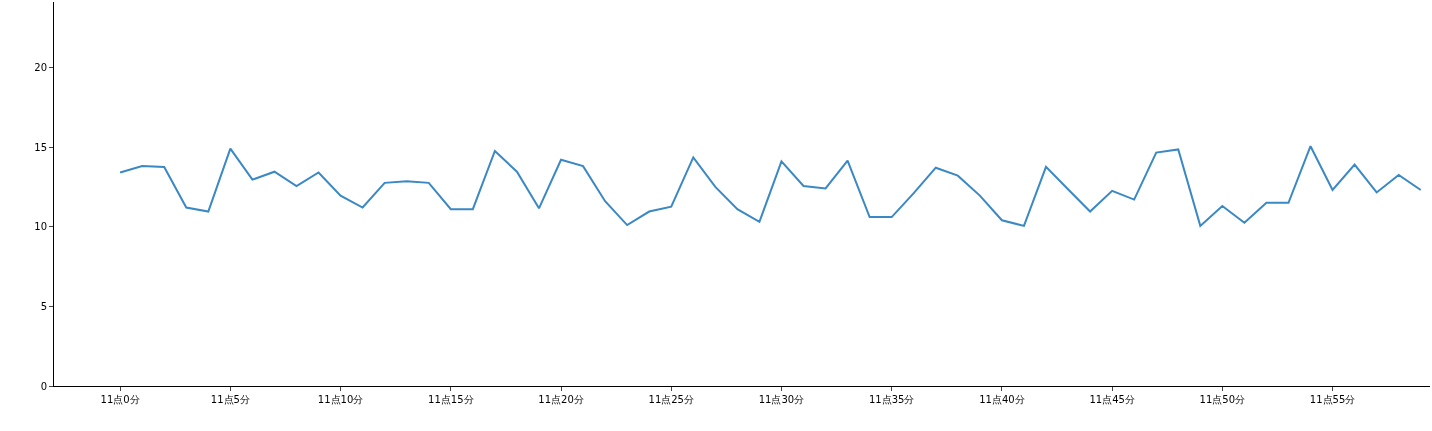 This screenshot has width=1432, height=431. I want to click on x-tick-label: 11点20分, so click(561, 399).